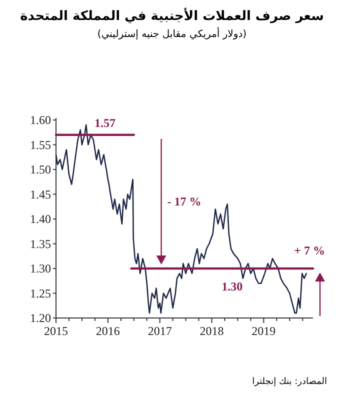 This screenshot has height=418, width=345. Describe the element at coordinates (40, 194) in the screenshot. I see `y-tick-label: 1.45` at that location.